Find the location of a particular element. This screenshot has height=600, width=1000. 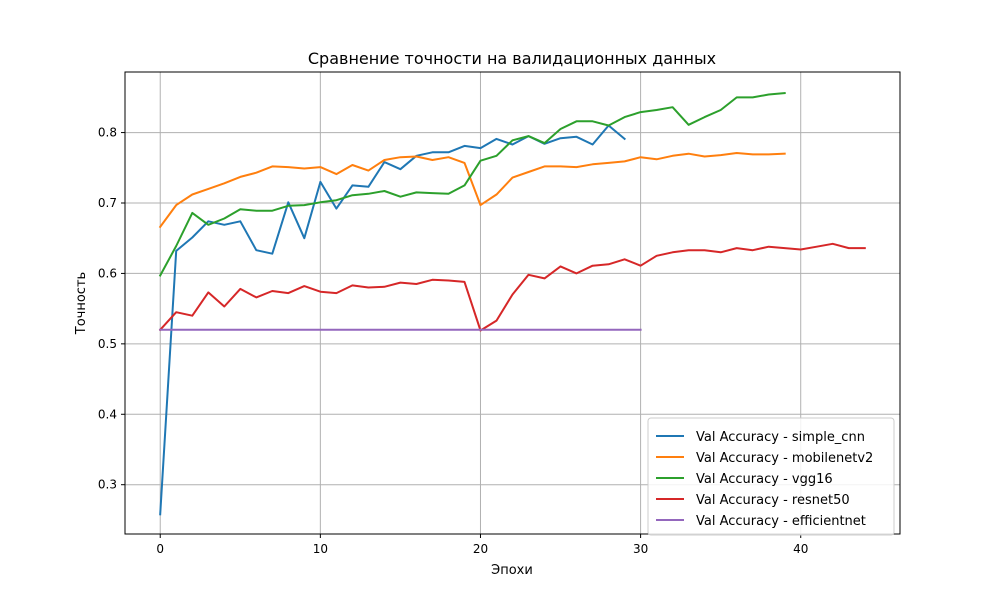

legend-entry: Val Accuracy - vgg16 is located at coordinates (764, 479).